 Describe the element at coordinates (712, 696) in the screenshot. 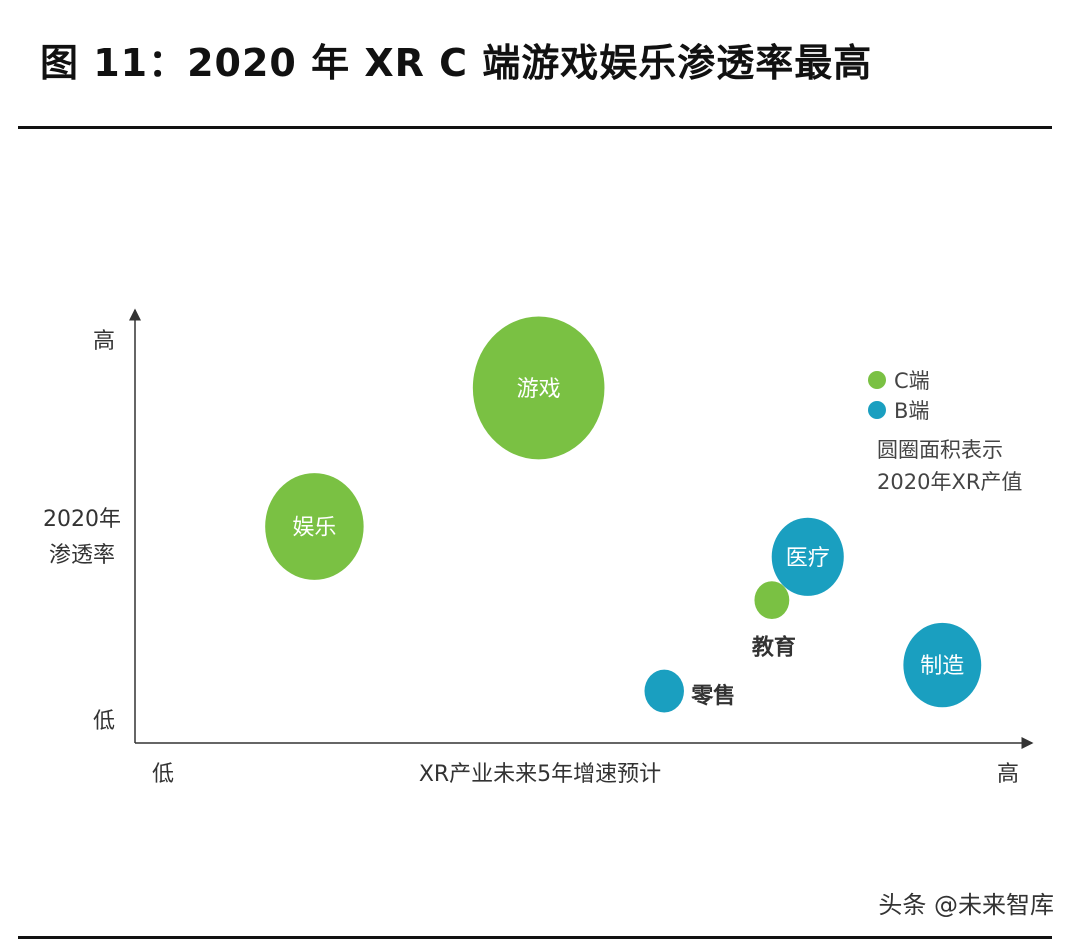

I see `bubble-label-5: 零售` at that location.